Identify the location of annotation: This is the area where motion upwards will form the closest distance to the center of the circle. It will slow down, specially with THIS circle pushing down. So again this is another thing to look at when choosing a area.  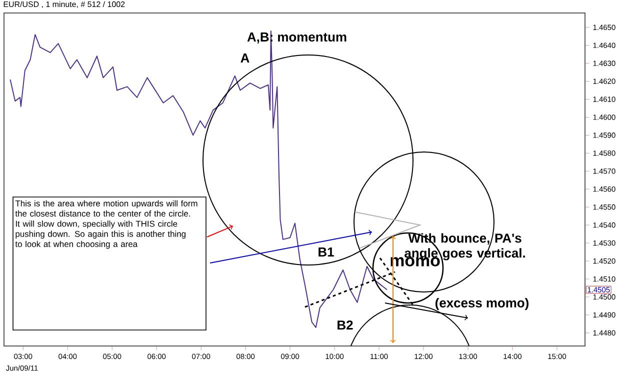
(106, 224).